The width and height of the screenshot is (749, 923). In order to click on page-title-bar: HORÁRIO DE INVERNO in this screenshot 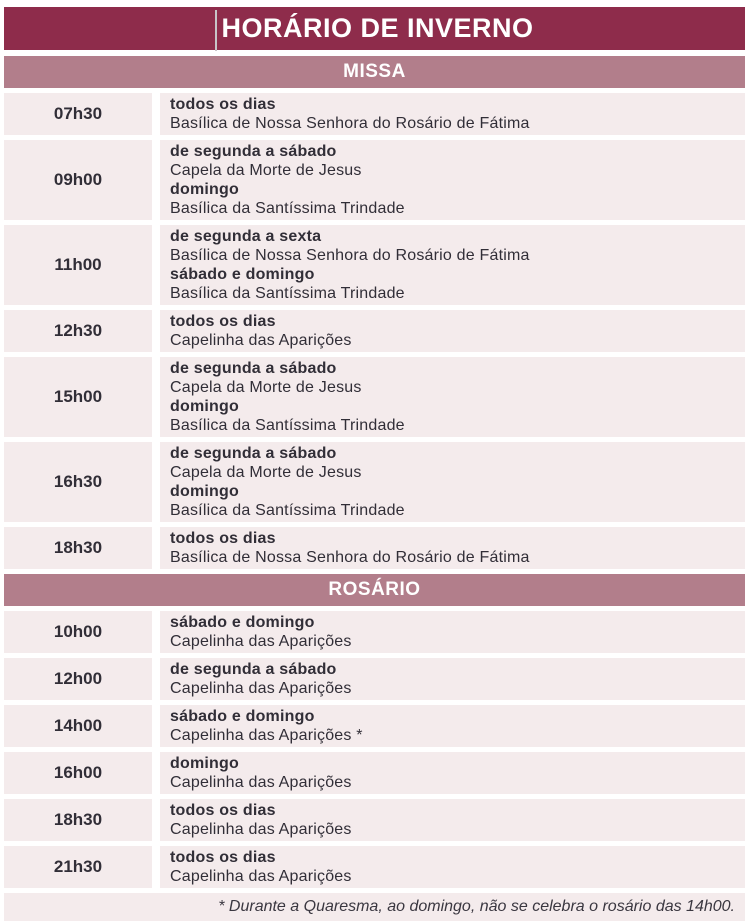, I will do `click(374, 29)`.